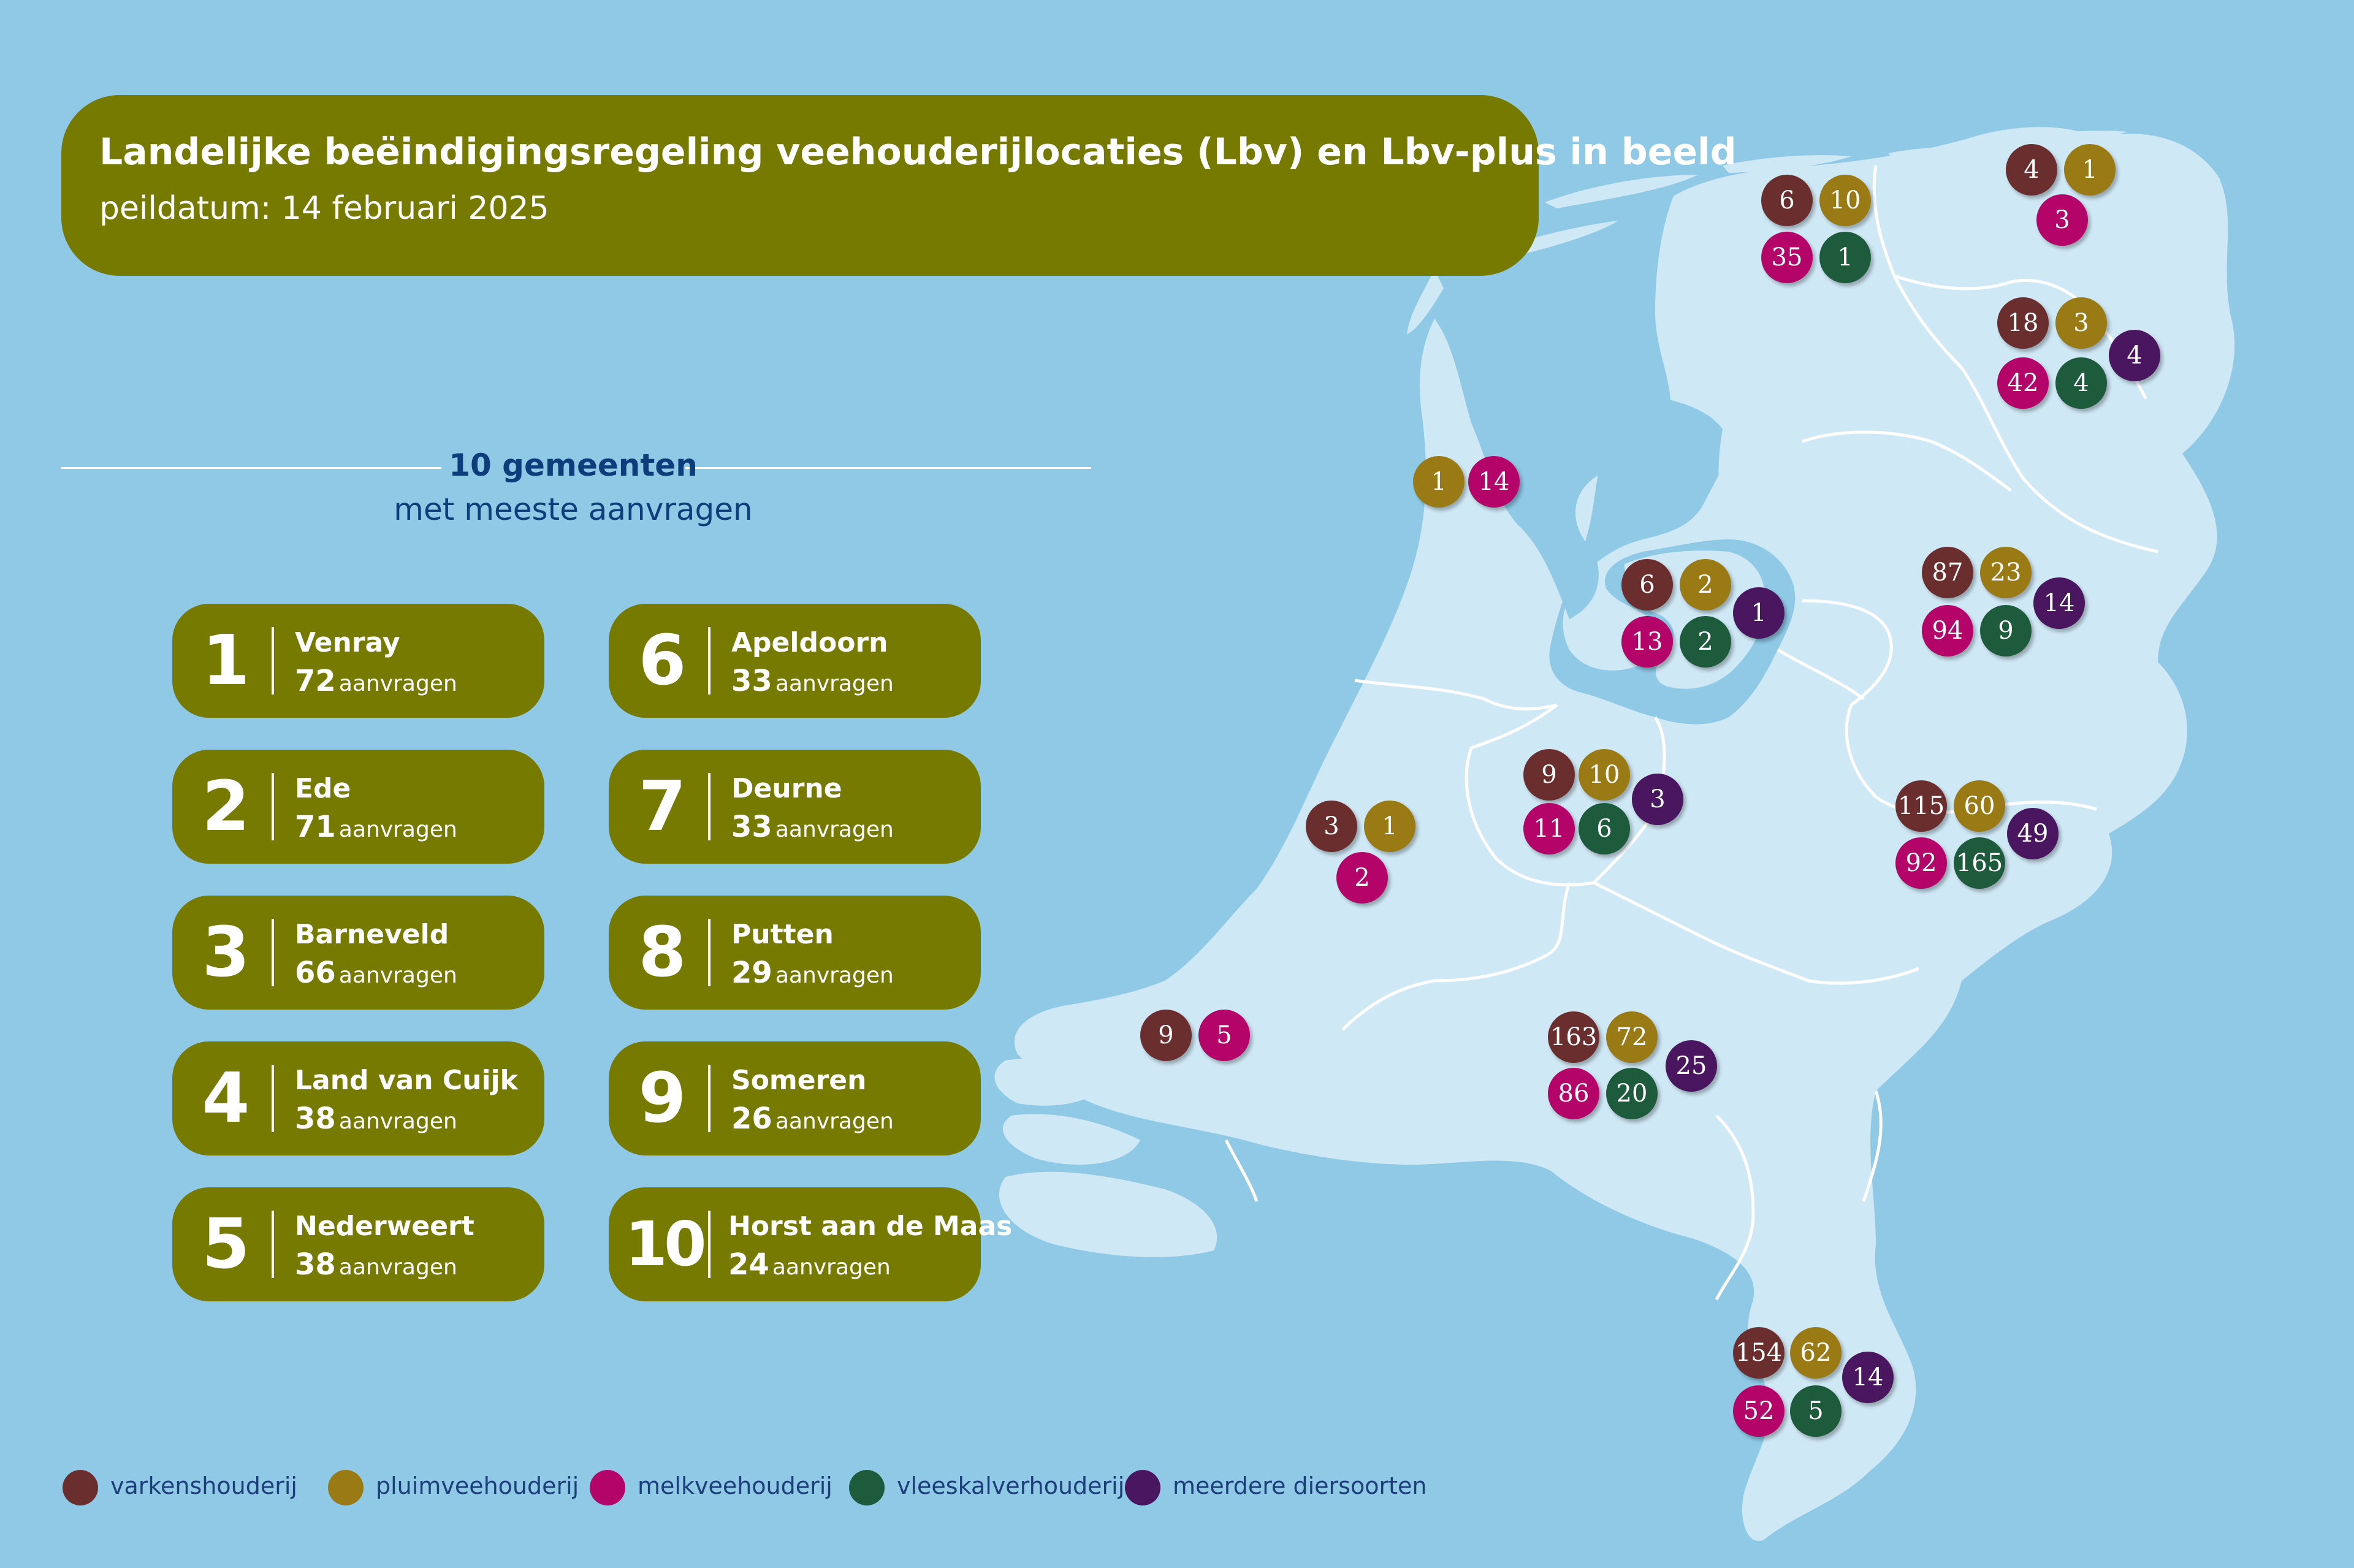 The width and height of the screenshot is (2354, 1568). Describe the element at coordinates (810, 1244) in the screenshot. I see `ranking-item: 10 Horst aan de Maas 24 aanvragen` at that location.